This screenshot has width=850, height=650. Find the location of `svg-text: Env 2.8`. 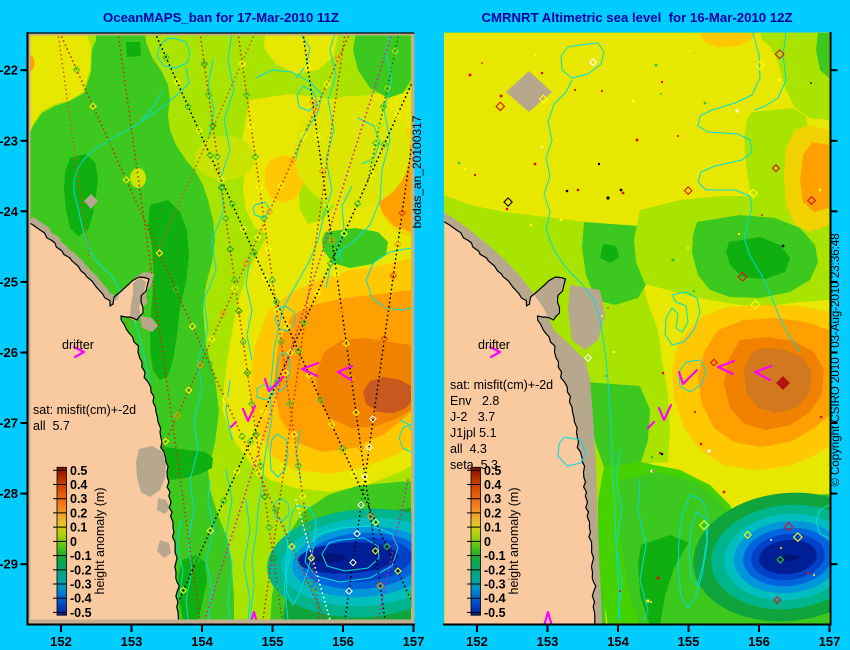

svg-text: Env 2.8 is located at coordinates (474, 401).